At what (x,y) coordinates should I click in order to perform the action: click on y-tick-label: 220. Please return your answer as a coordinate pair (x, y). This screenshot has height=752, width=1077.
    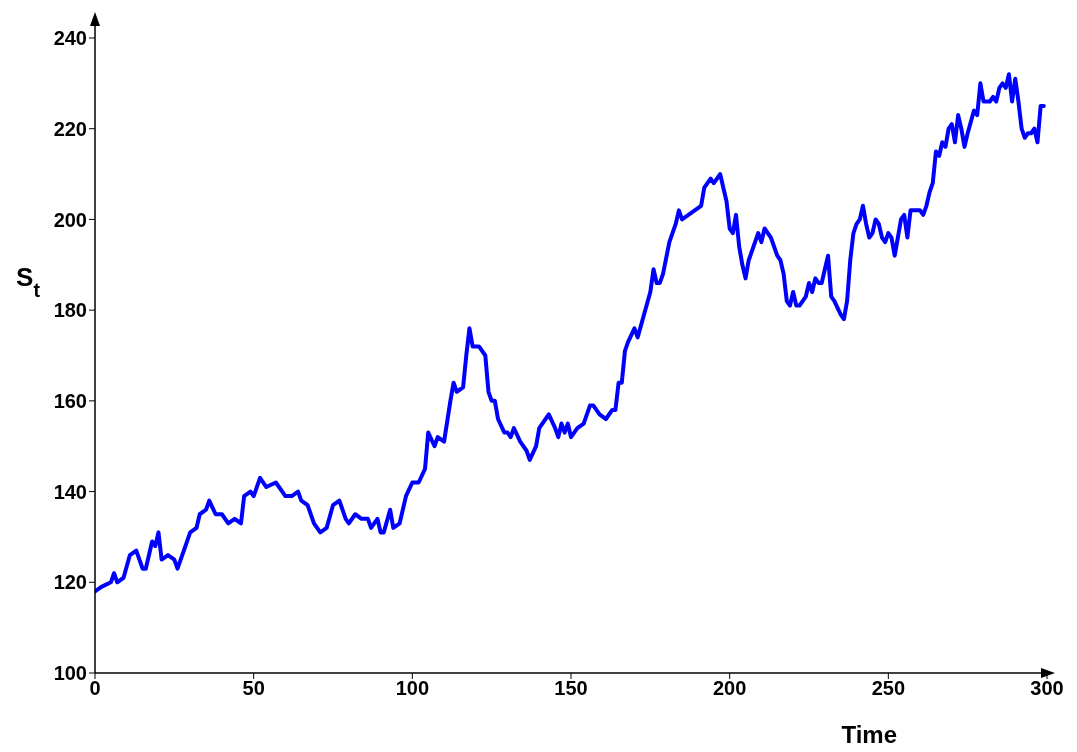
    Looking at the image, I should click on (70, 128).